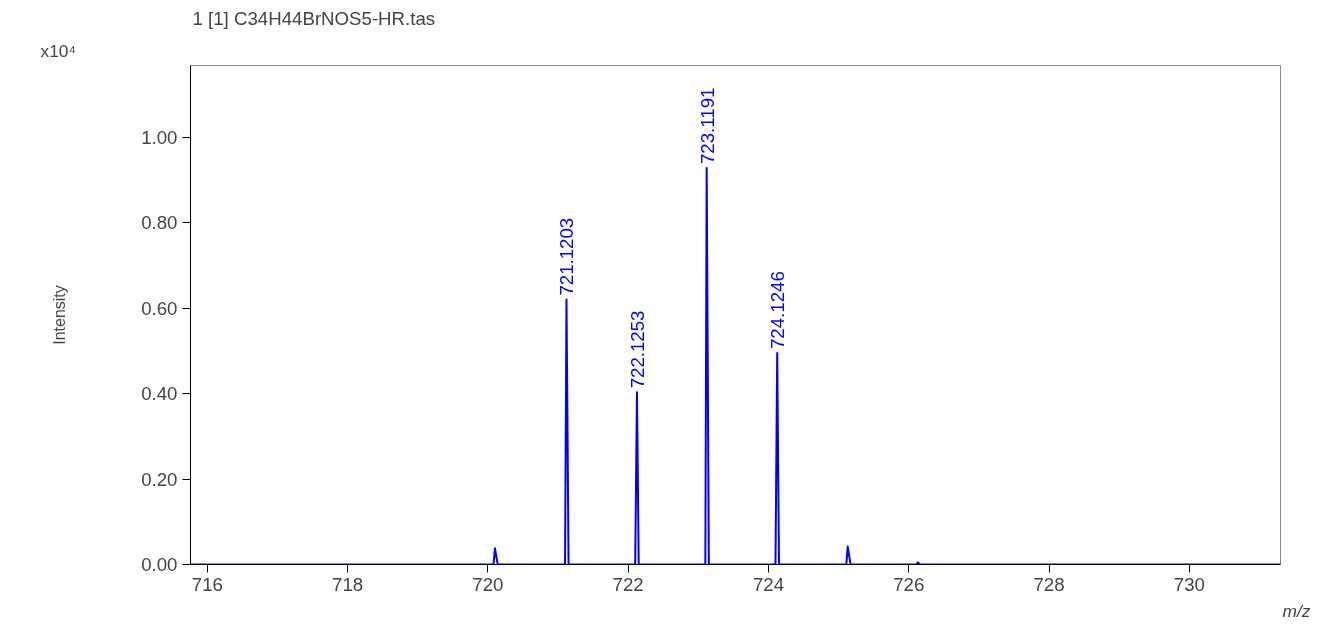 This screenshot has width=1331, height=632. What do you see at coordinates (159, 479) in the screenshot?
I see `y-tick-label: 0.20` at bounding box center [159, 479].